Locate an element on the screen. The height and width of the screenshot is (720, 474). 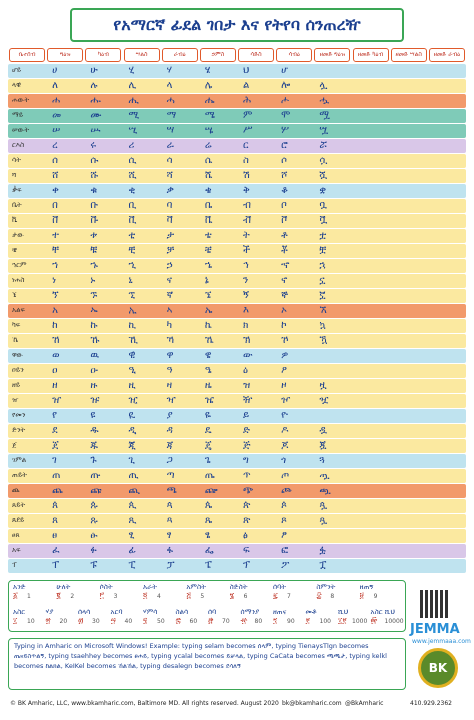
number-digit: 60 is located at coordinates (193, 621).